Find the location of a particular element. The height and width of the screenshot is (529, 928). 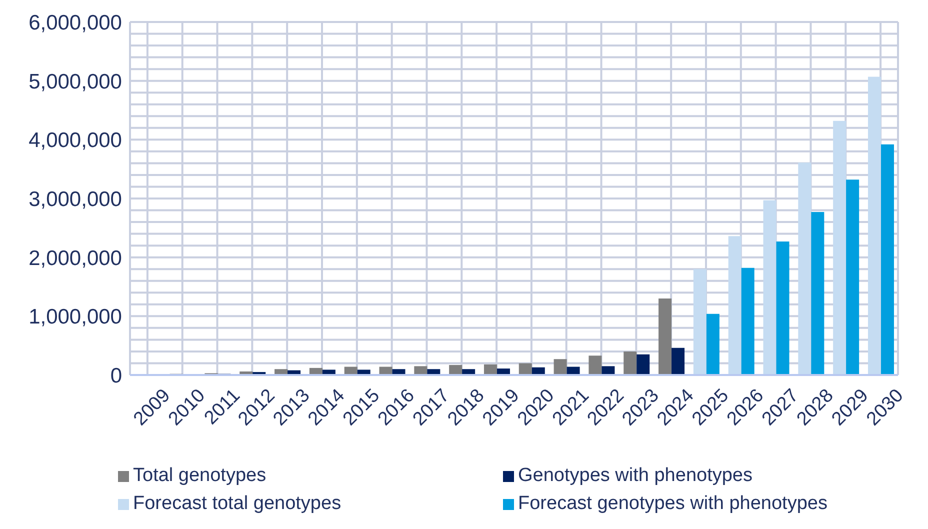

y-tick-label: 0 is located at coordinates (116, 376).